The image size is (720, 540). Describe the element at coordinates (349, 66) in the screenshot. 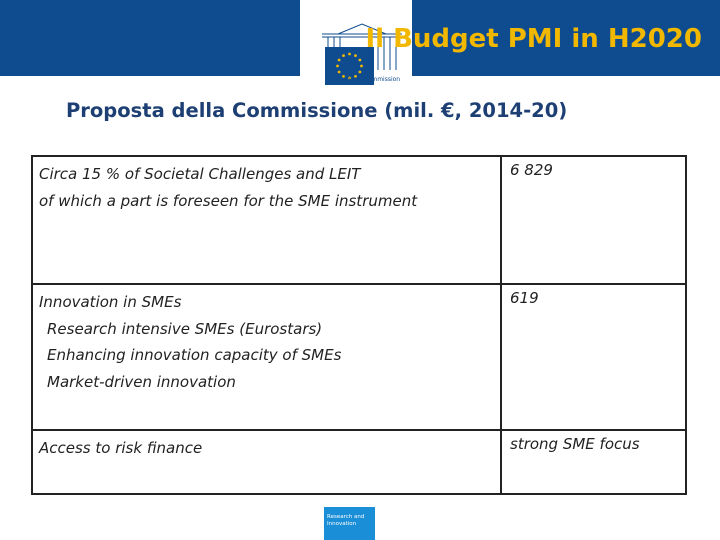

I see `eu-flag-icon` at that location.